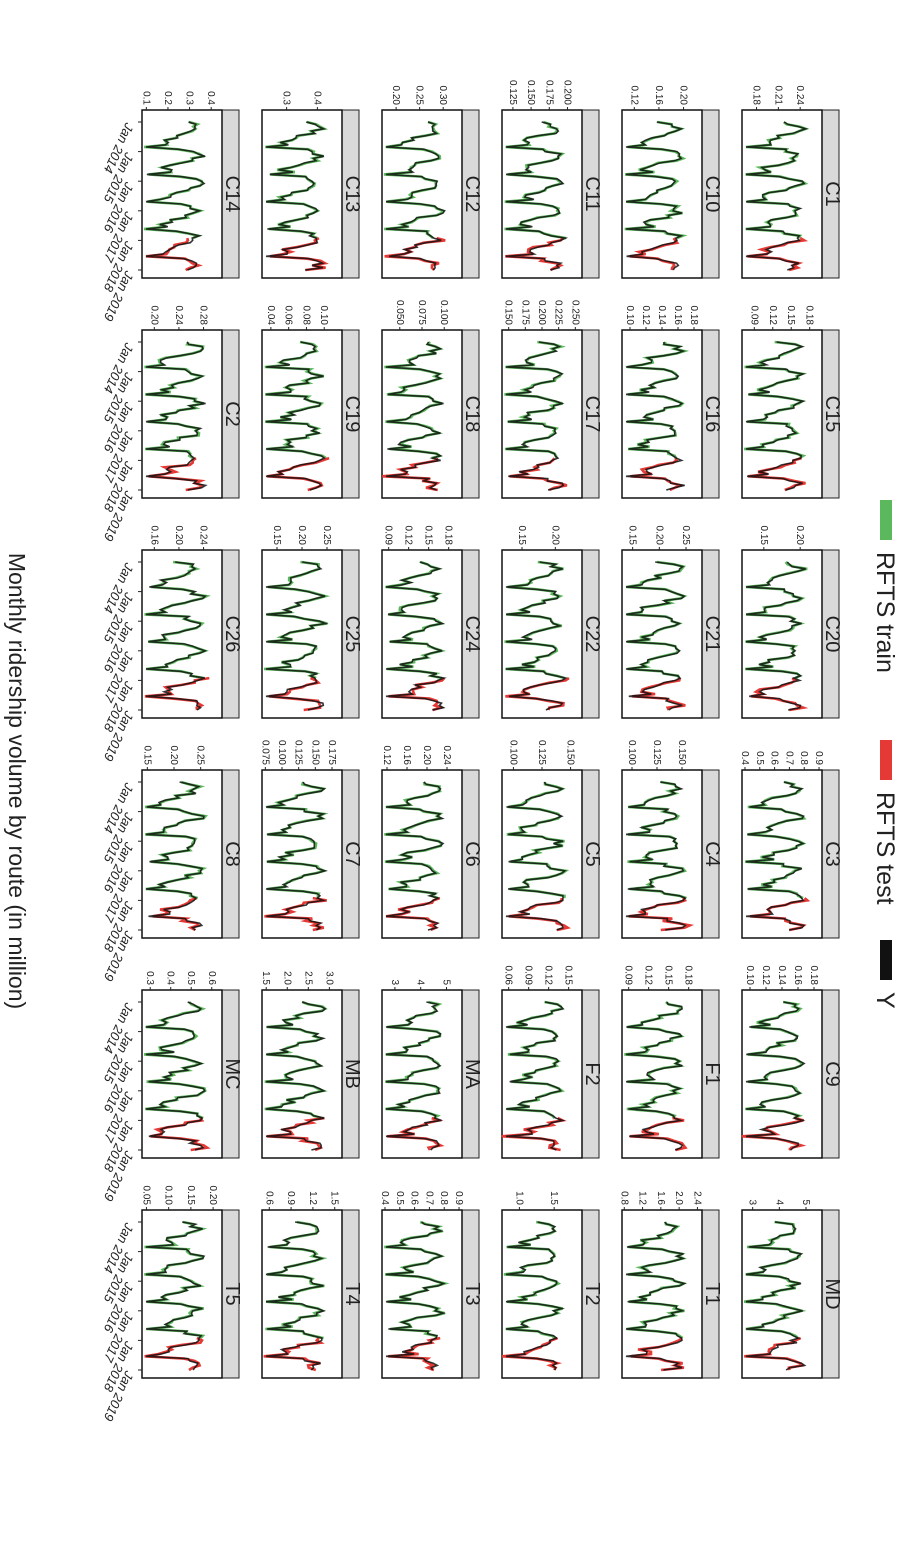 Image resolution: width=914 pixels, height=1562 pixels. I want to click on panel-T2: T2 1.5 1.0, so click(552, 1285).